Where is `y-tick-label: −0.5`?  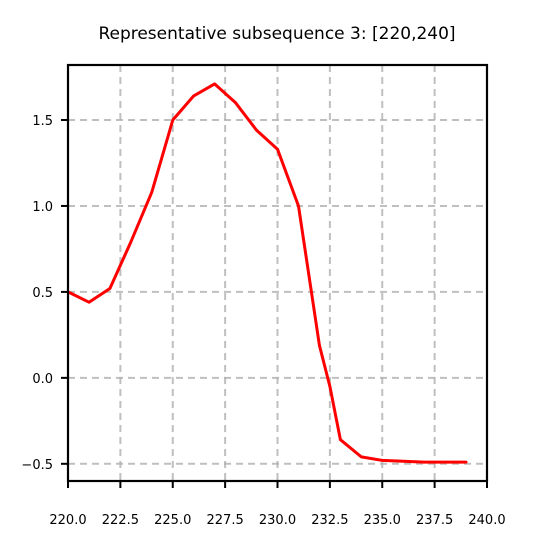 y-tick-label: −0.5 is located at coordinates (37, 465).